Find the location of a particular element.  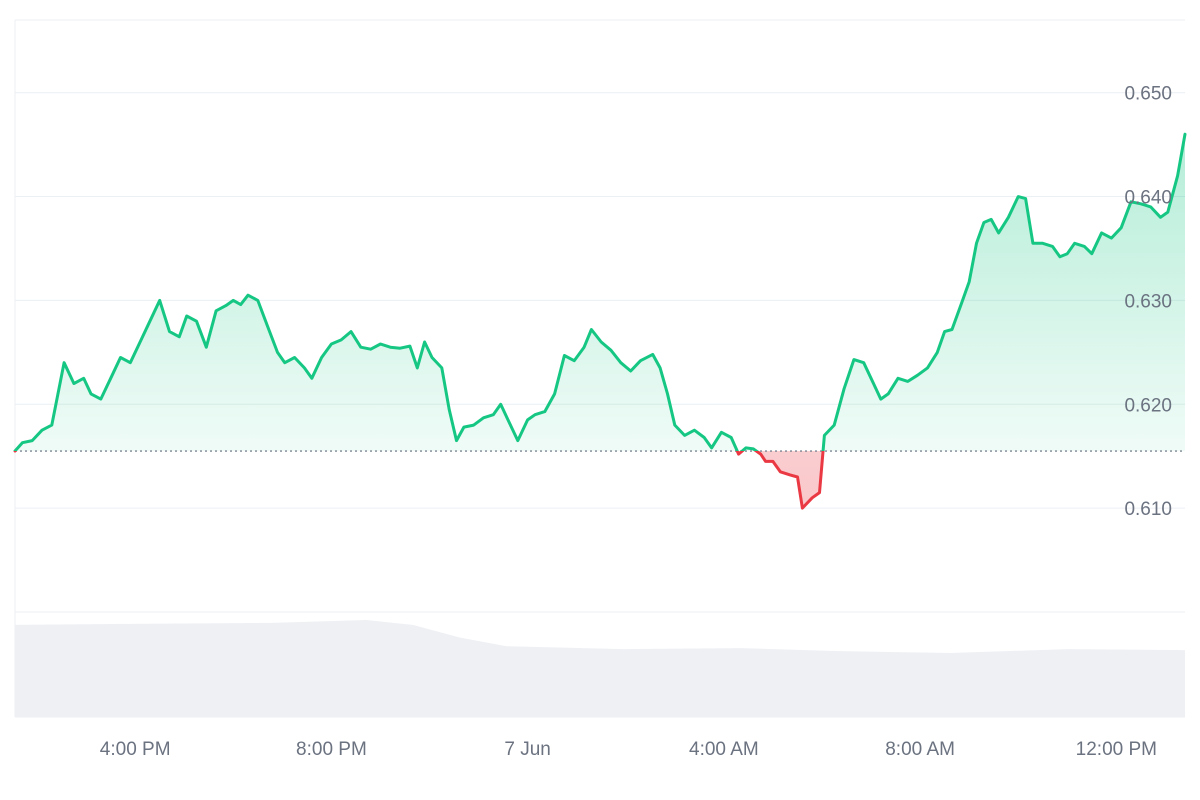

y-tick-label-2: 0.630 is located at coordinates (1148, 301).